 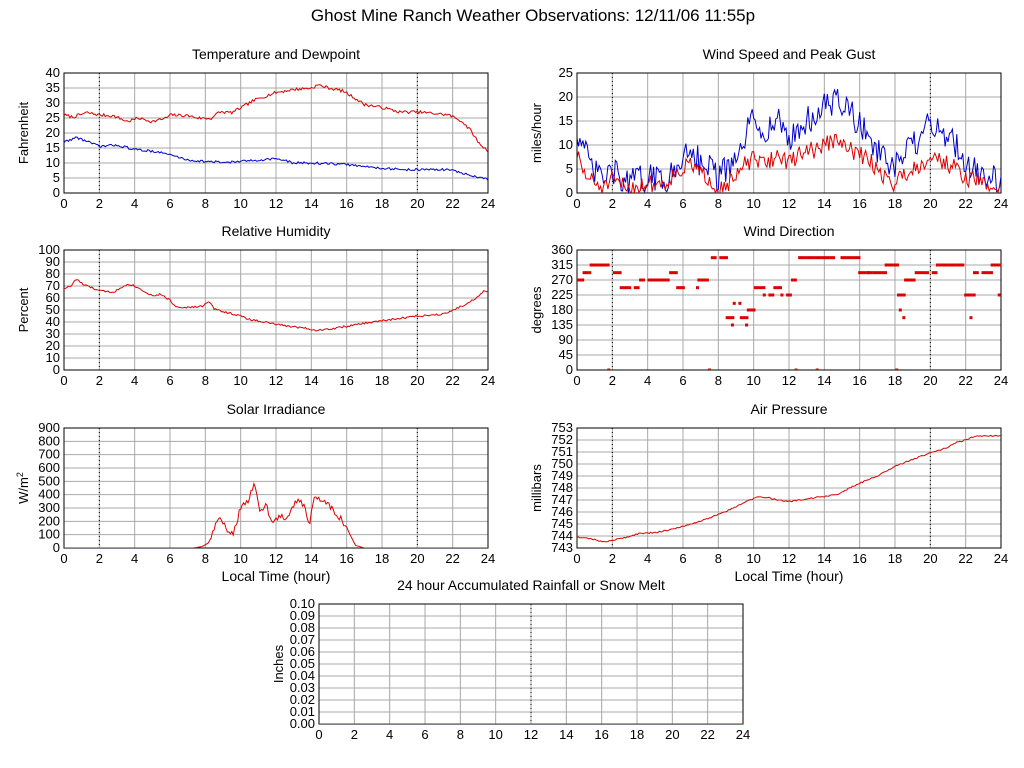 I want to click on y-tick-label: 10, so click(x=53, y=162).